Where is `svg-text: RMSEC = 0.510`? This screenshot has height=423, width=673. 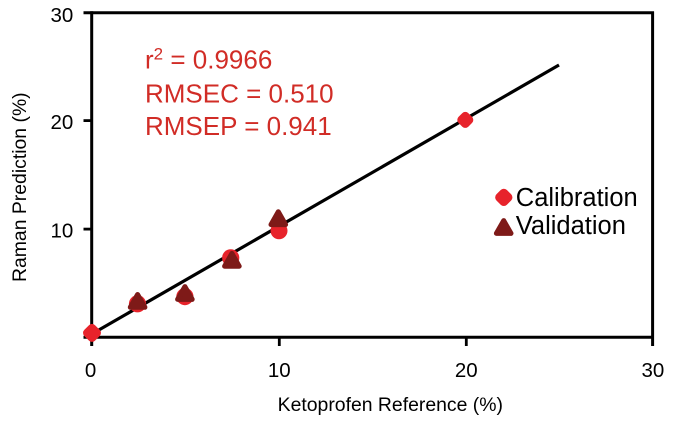
svg-text: RMSEC = 0.510 is located at coordinates (239, 93).